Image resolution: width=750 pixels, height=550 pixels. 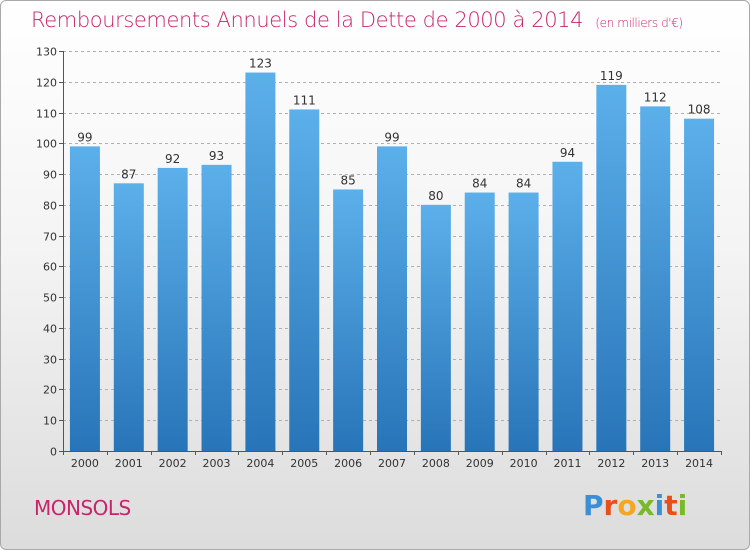 What do you see at coordinates (479, 322) in the screenshot?
I see `bar-2009` at bounding box center [479, 322].